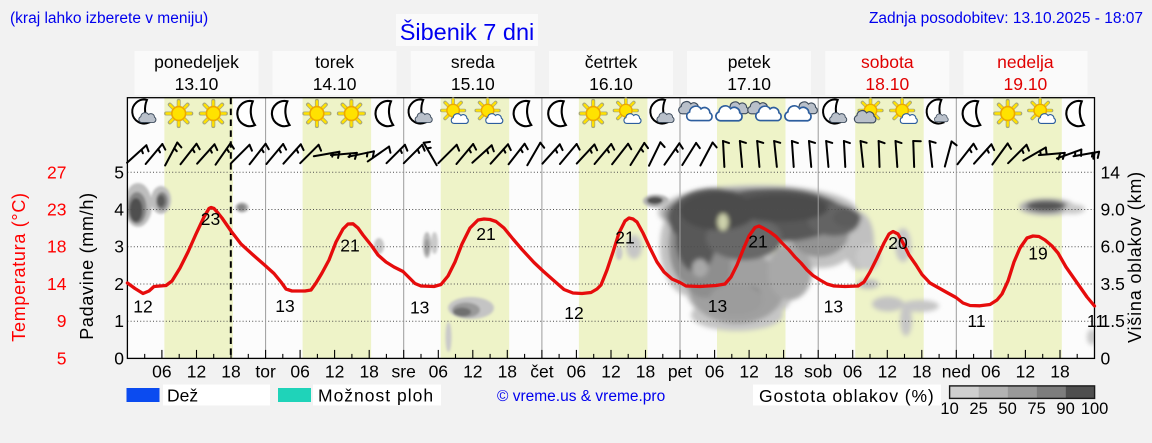  Describe the element at coordinates (19, 266) in the screenshot. I see `svg-text: Temperatura (°C)` at that location.